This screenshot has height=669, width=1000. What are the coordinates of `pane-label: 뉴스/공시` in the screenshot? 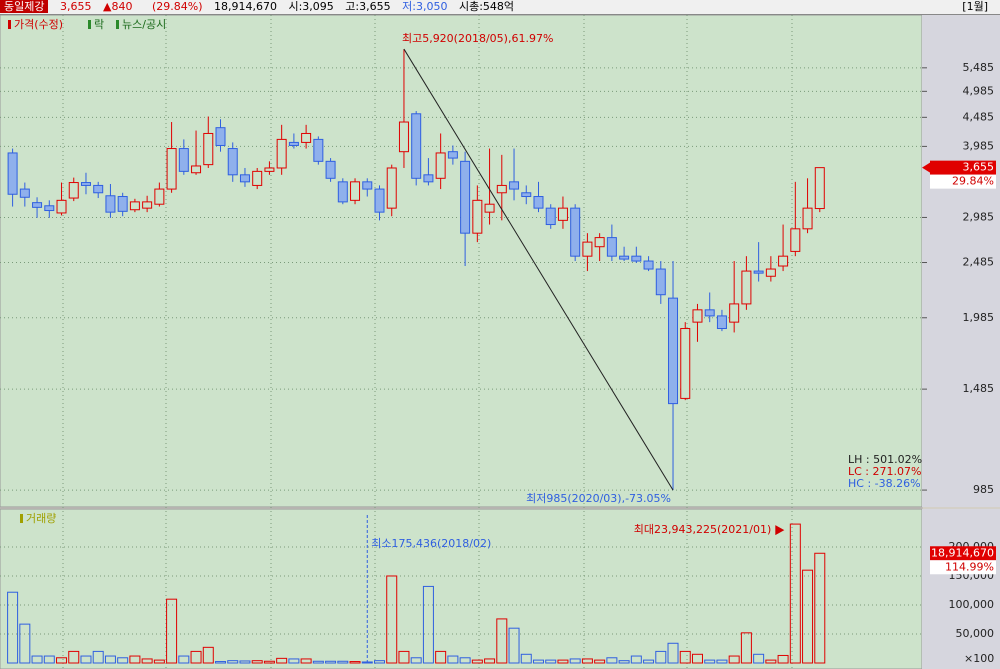 It's located at (144, 24).